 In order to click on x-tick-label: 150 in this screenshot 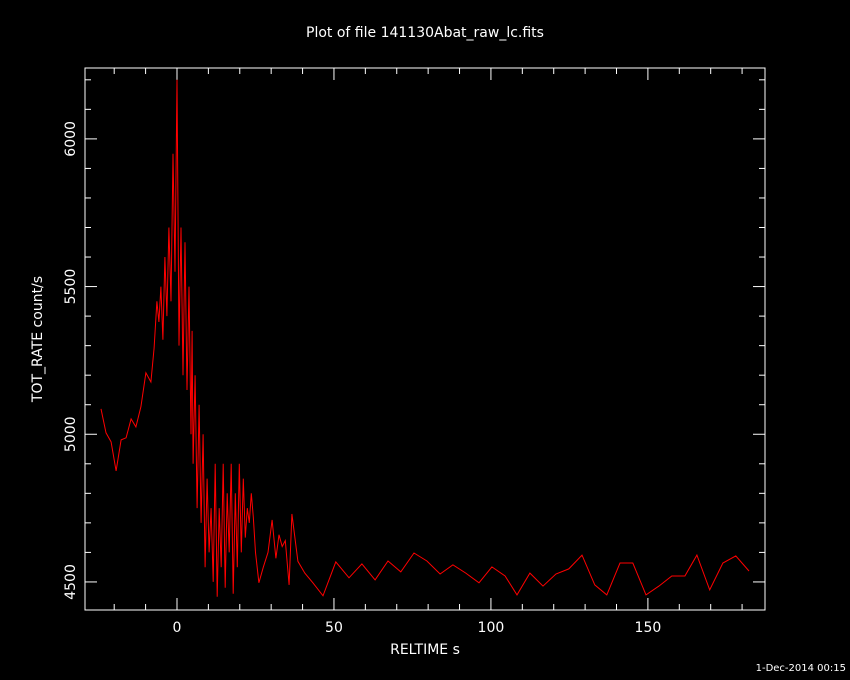, I will do `click(648, 628)`.